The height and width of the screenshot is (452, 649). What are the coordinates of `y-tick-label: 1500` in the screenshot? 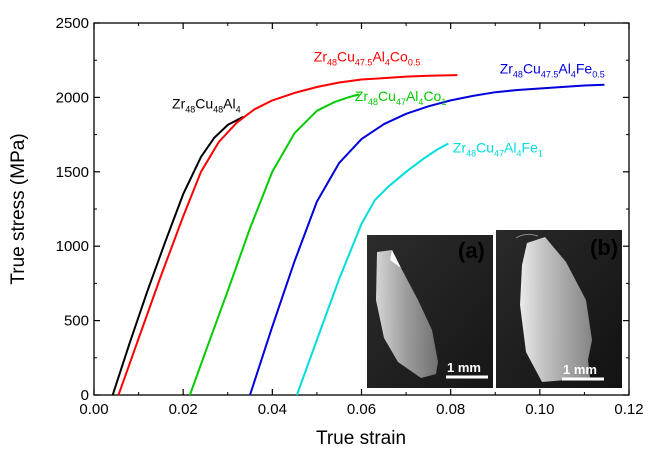 It's located at (72, 172).